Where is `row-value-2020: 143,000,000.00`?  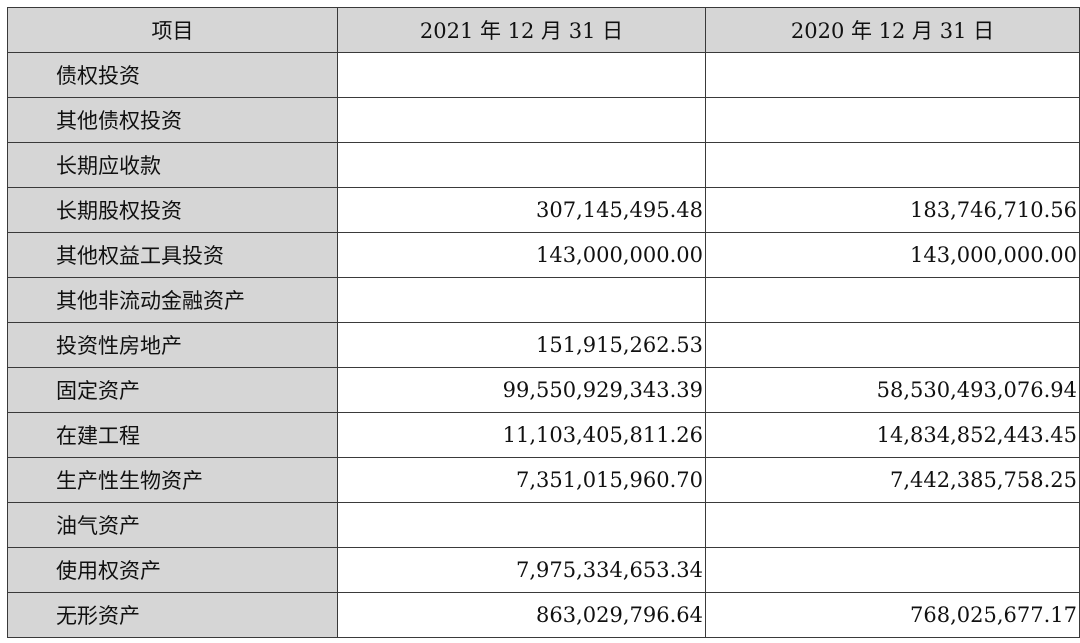 row-value-2020: 143,000,000.00 is located at coordinates (892, 255).